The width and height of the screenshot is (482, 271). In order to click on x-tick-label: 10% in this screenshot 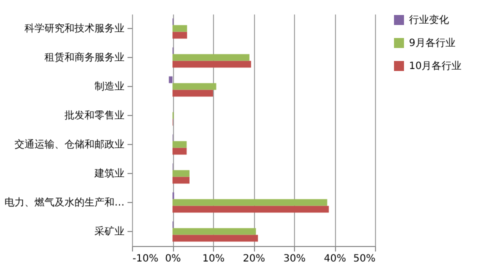, I will do `click(213, 259)`.